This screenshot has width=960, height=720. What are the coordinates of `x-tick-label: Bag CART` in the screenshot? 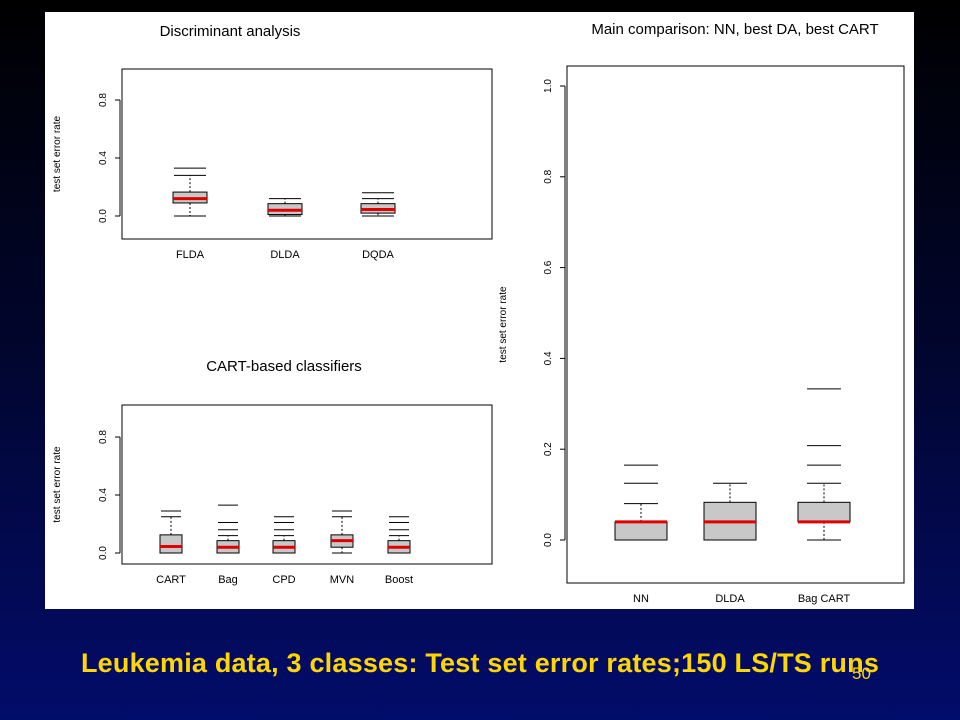 It's located at (824, 599).